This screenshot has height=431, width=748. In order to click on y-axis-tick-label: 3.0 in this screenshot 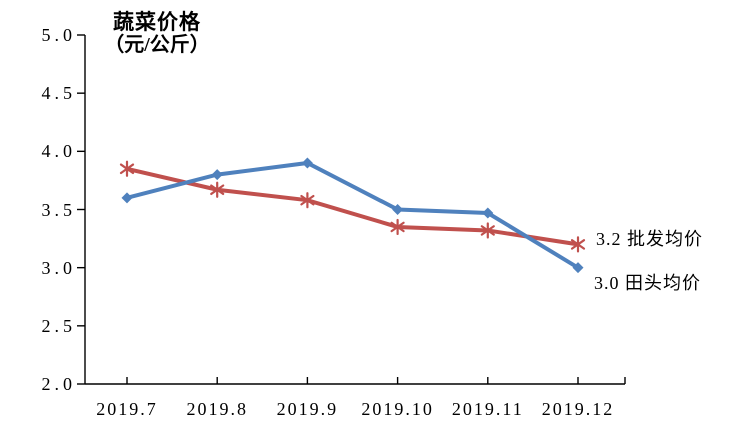, I will do `click(58, 267)`.